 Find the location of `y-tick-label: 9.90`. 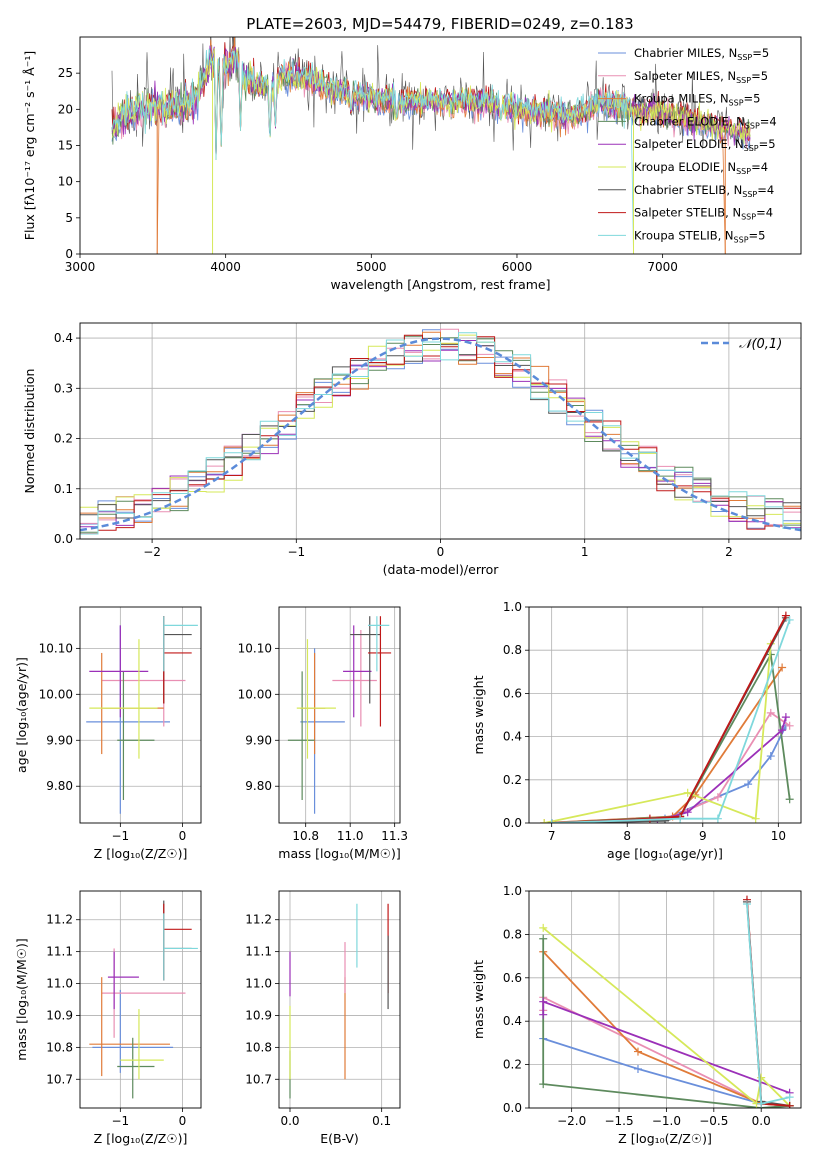

y-tick-label: 9.90 is located at coordinates (59, 740).